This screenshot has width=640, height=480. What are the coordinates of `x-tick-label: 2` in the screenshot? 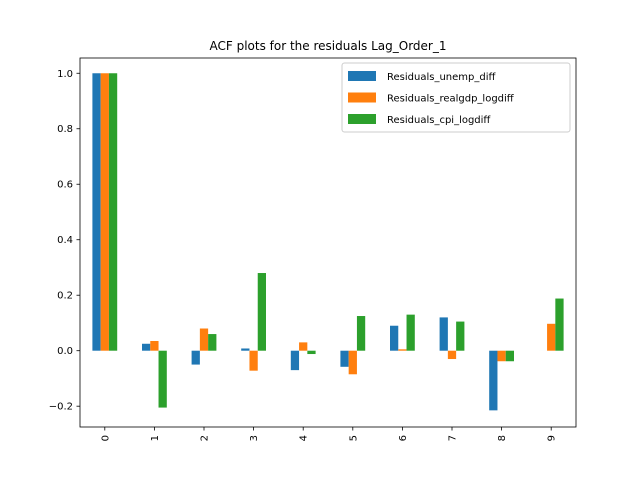 It's located at (205, 438).